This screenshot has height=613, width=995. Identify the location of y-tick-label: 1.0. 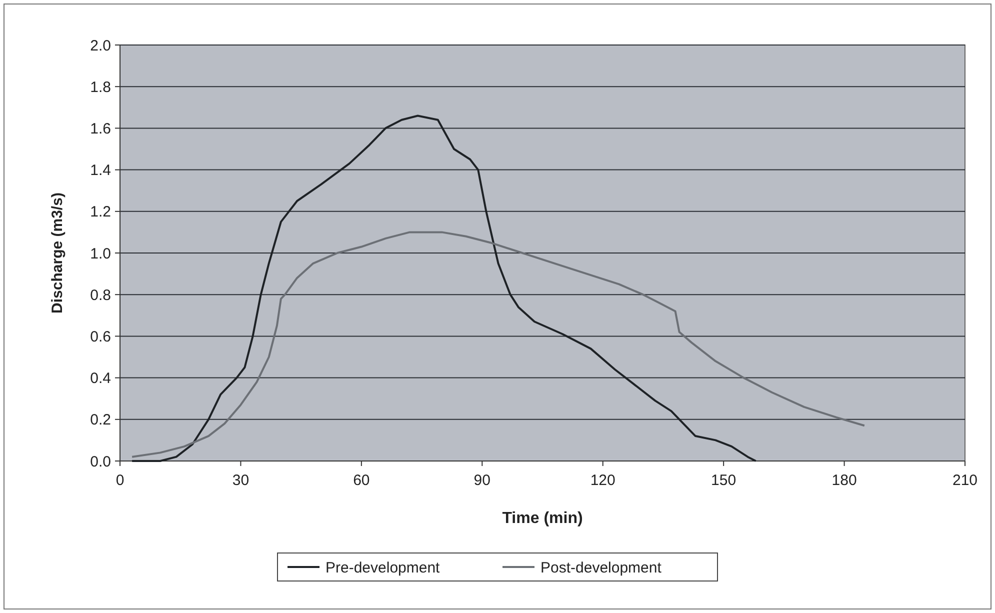
(100, 253).